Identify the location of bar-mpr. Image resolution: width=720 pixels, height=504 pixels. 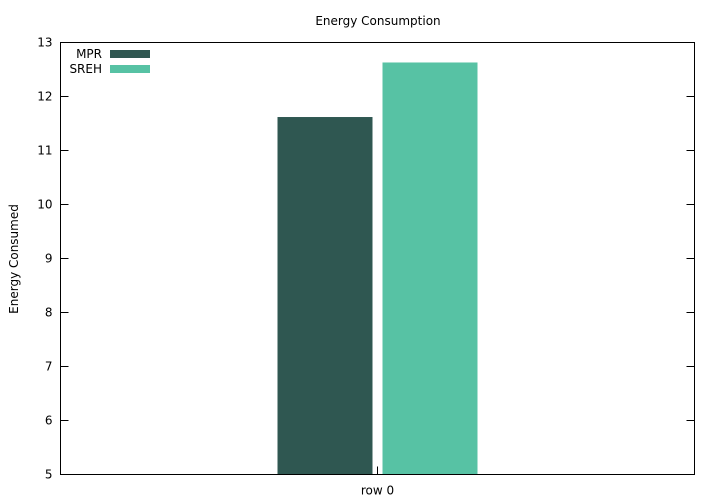
(325, 296).